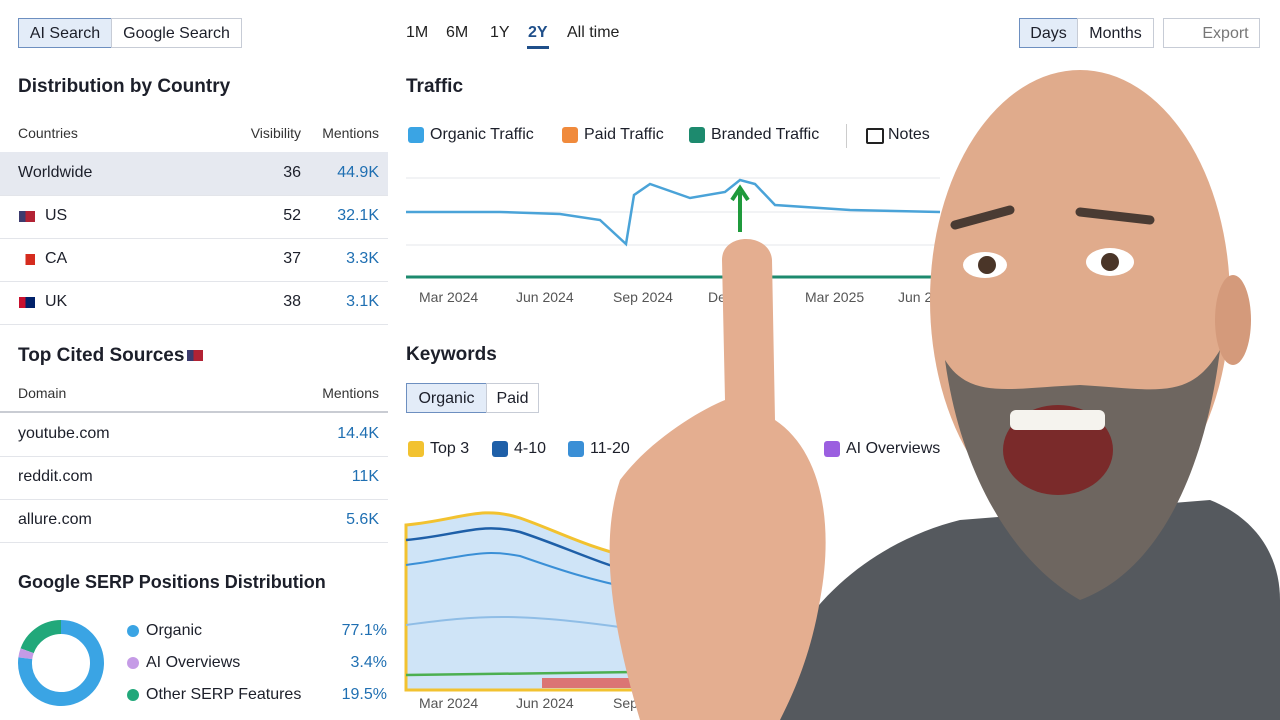  Describe the element at coordinates (875, 136) in the screenshot. I see `notes-icon` at that location.